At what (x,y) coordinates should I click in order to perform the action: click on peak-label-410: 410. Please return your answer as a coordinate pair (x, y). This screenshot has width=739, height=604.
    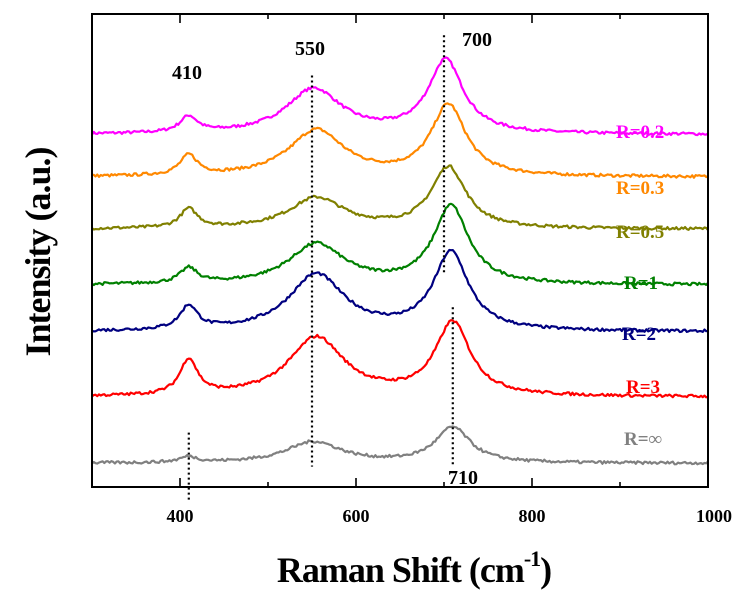
    Looking at the image, I should click on (187, 73).